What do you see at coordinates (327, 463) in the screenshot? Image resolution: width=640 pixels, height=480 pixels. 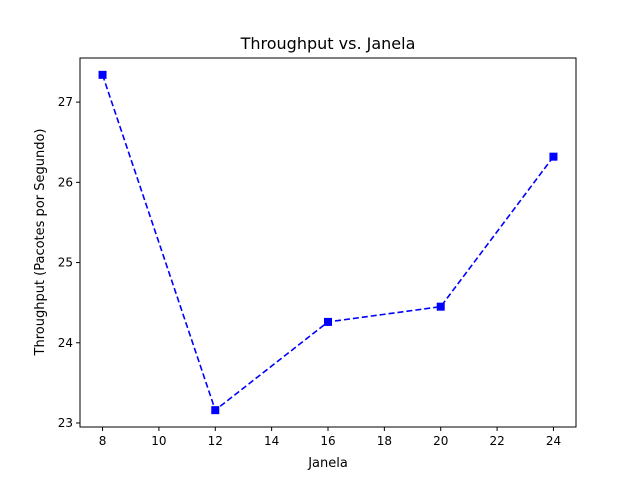 I see `x-axis-label: Janela` at bounding box center [327, 463].